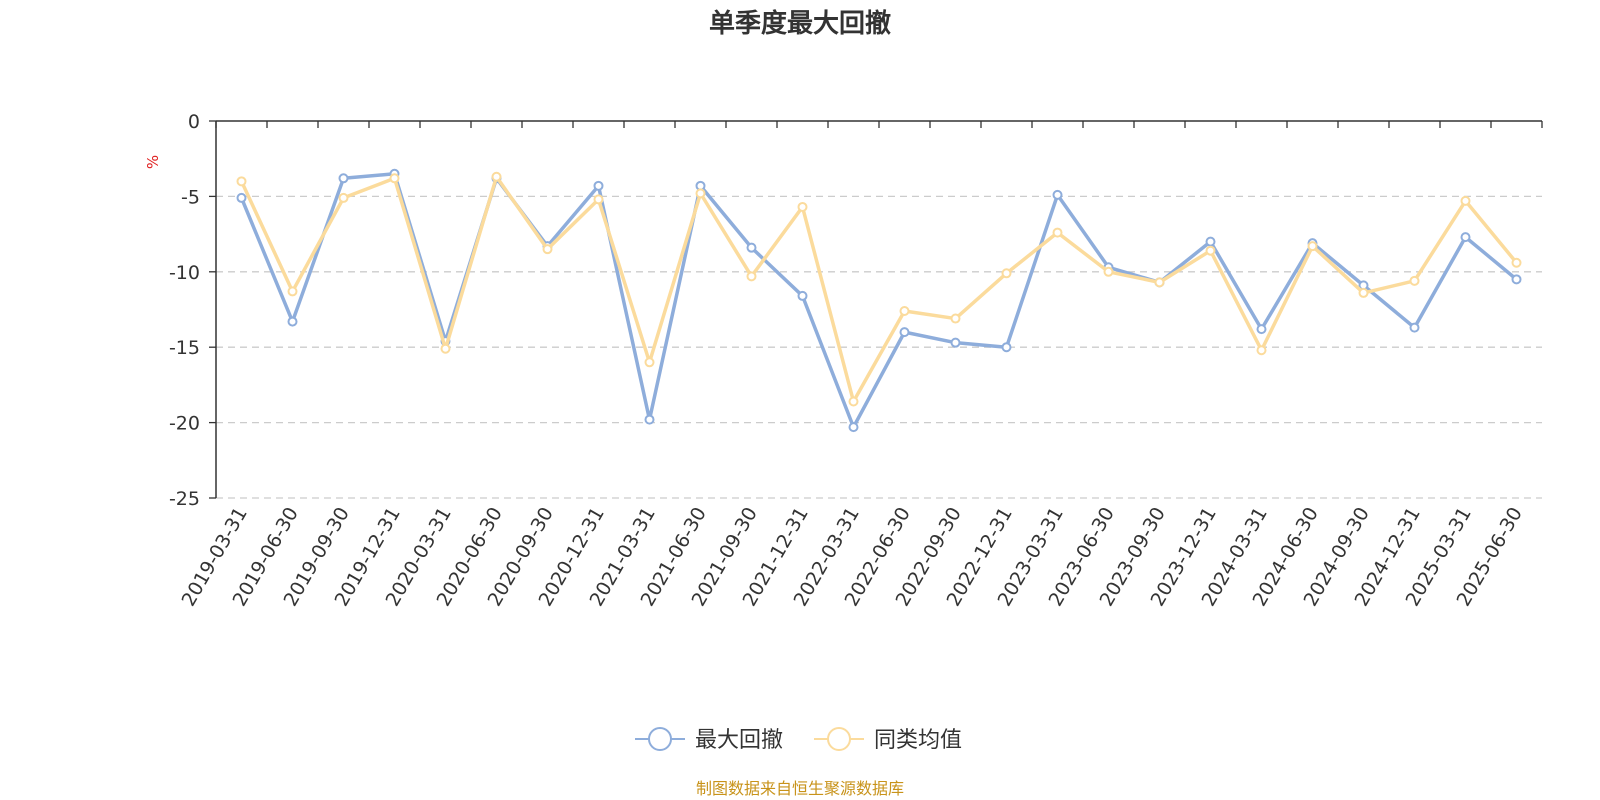 The width and height of the screenshot is (1600, 800). Describe the element at coordinates (194, 122) in the screenshot. I see `y-tick-label: 0` at that location.